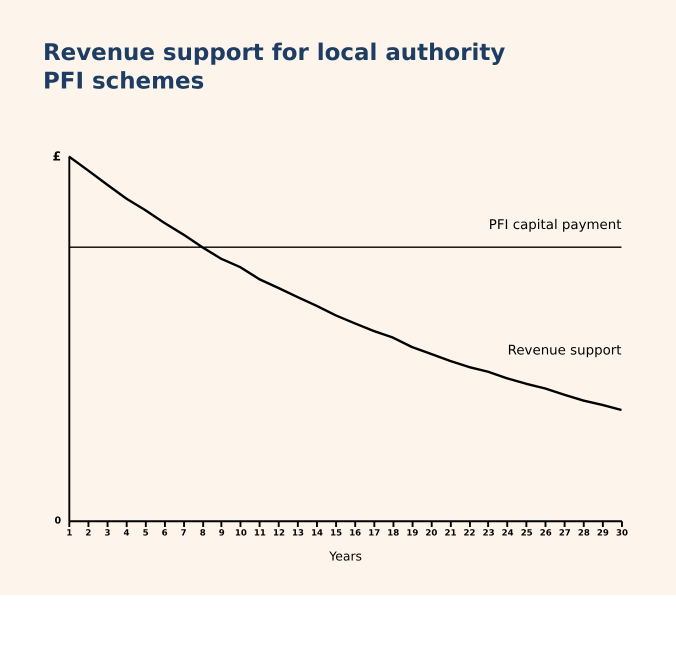 This screenshot has width=676, height=647. I want to click on x-tick-label: 4, so click(127, 533).